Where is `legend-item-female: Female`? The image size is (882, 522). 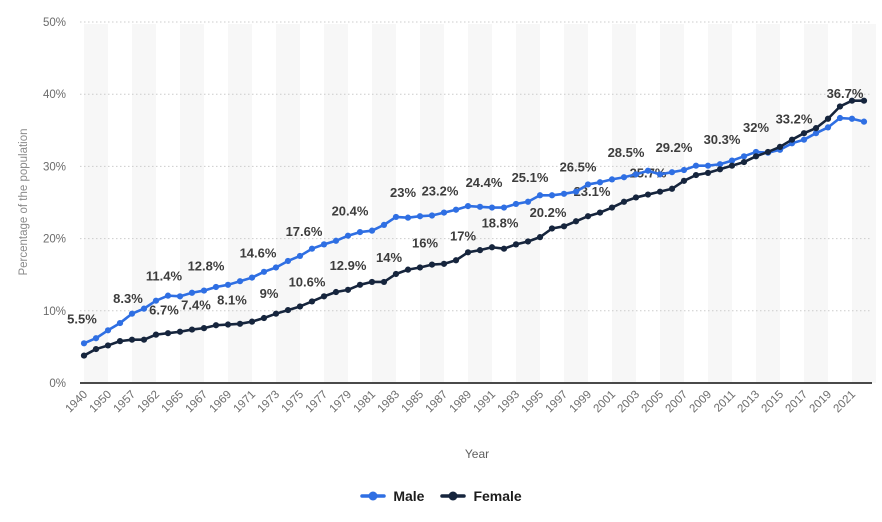 legend-item-female: Female is located at coordinates (481, 496).